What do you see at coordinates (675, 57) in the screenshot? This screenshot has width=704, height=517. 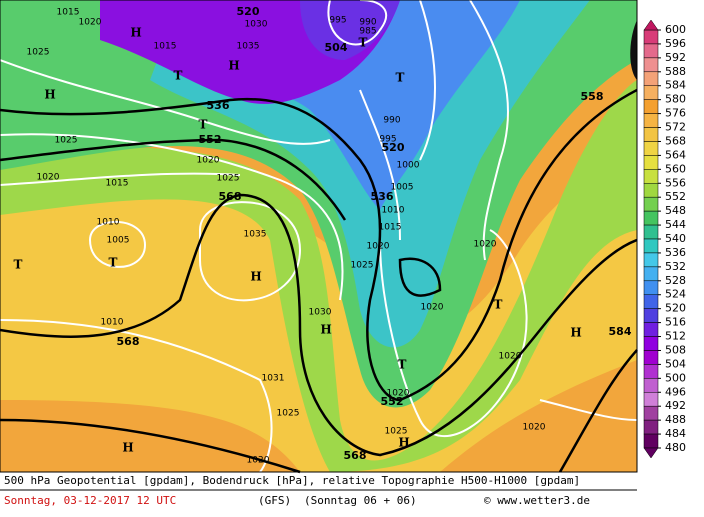 I see `colorbar-label: 592` at bounding box center [675, 57].